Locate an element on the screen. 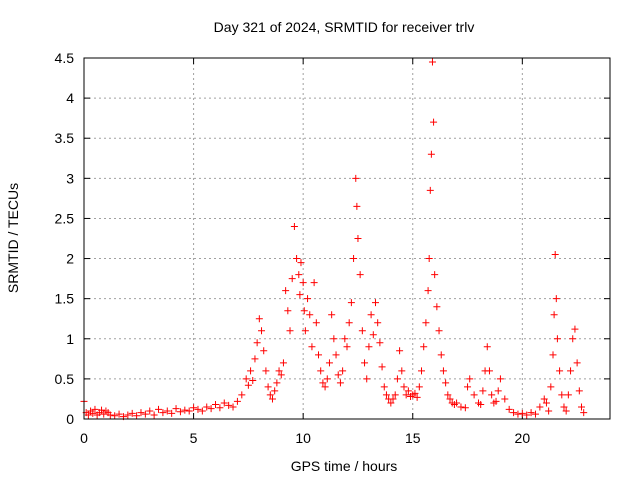 Image resolution: width=640 pixels, height=480 pixels. x-axis-title: GPS time / hours is located at coordinates (344, 466).